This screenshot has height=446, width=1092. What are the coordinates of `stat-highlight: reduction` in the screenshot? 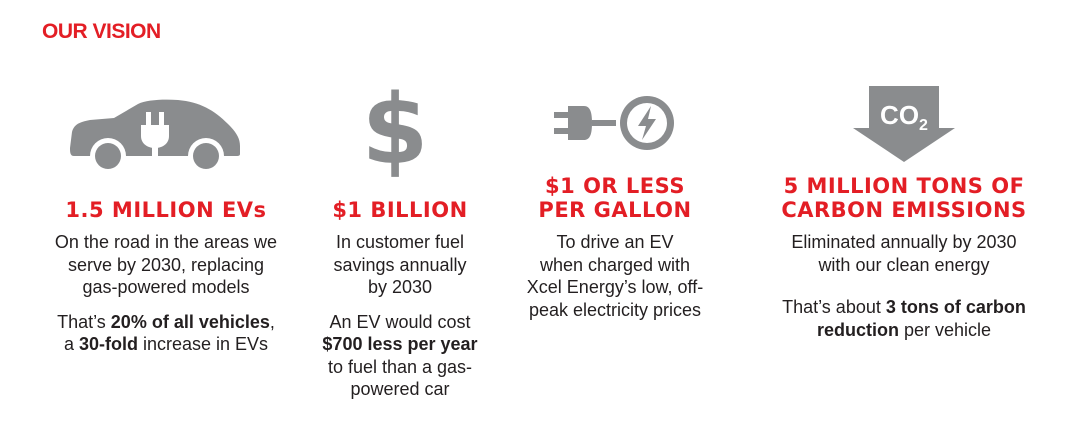 It's located at (857, 329).